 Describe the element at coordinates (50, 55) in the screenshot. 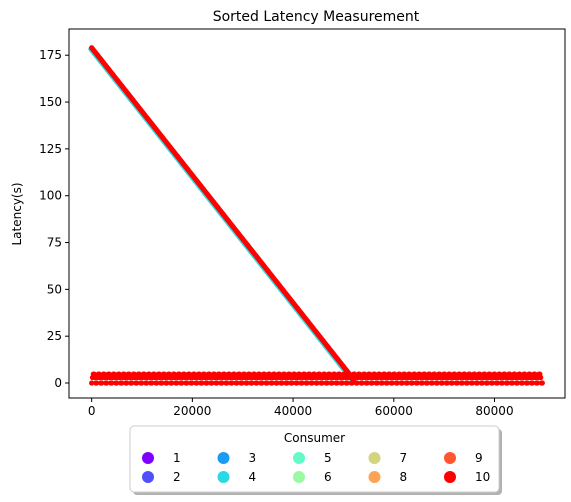

I see `y-tick-label-7: 175` at that location.